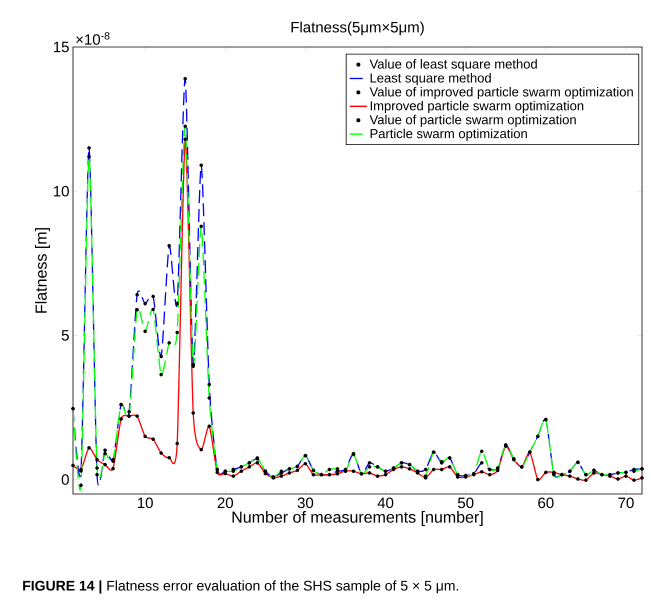  What do you see at coordinates (65, 335) in the screenshot?
I see `y-tick-label: 5` at bounding box center [65, 335].